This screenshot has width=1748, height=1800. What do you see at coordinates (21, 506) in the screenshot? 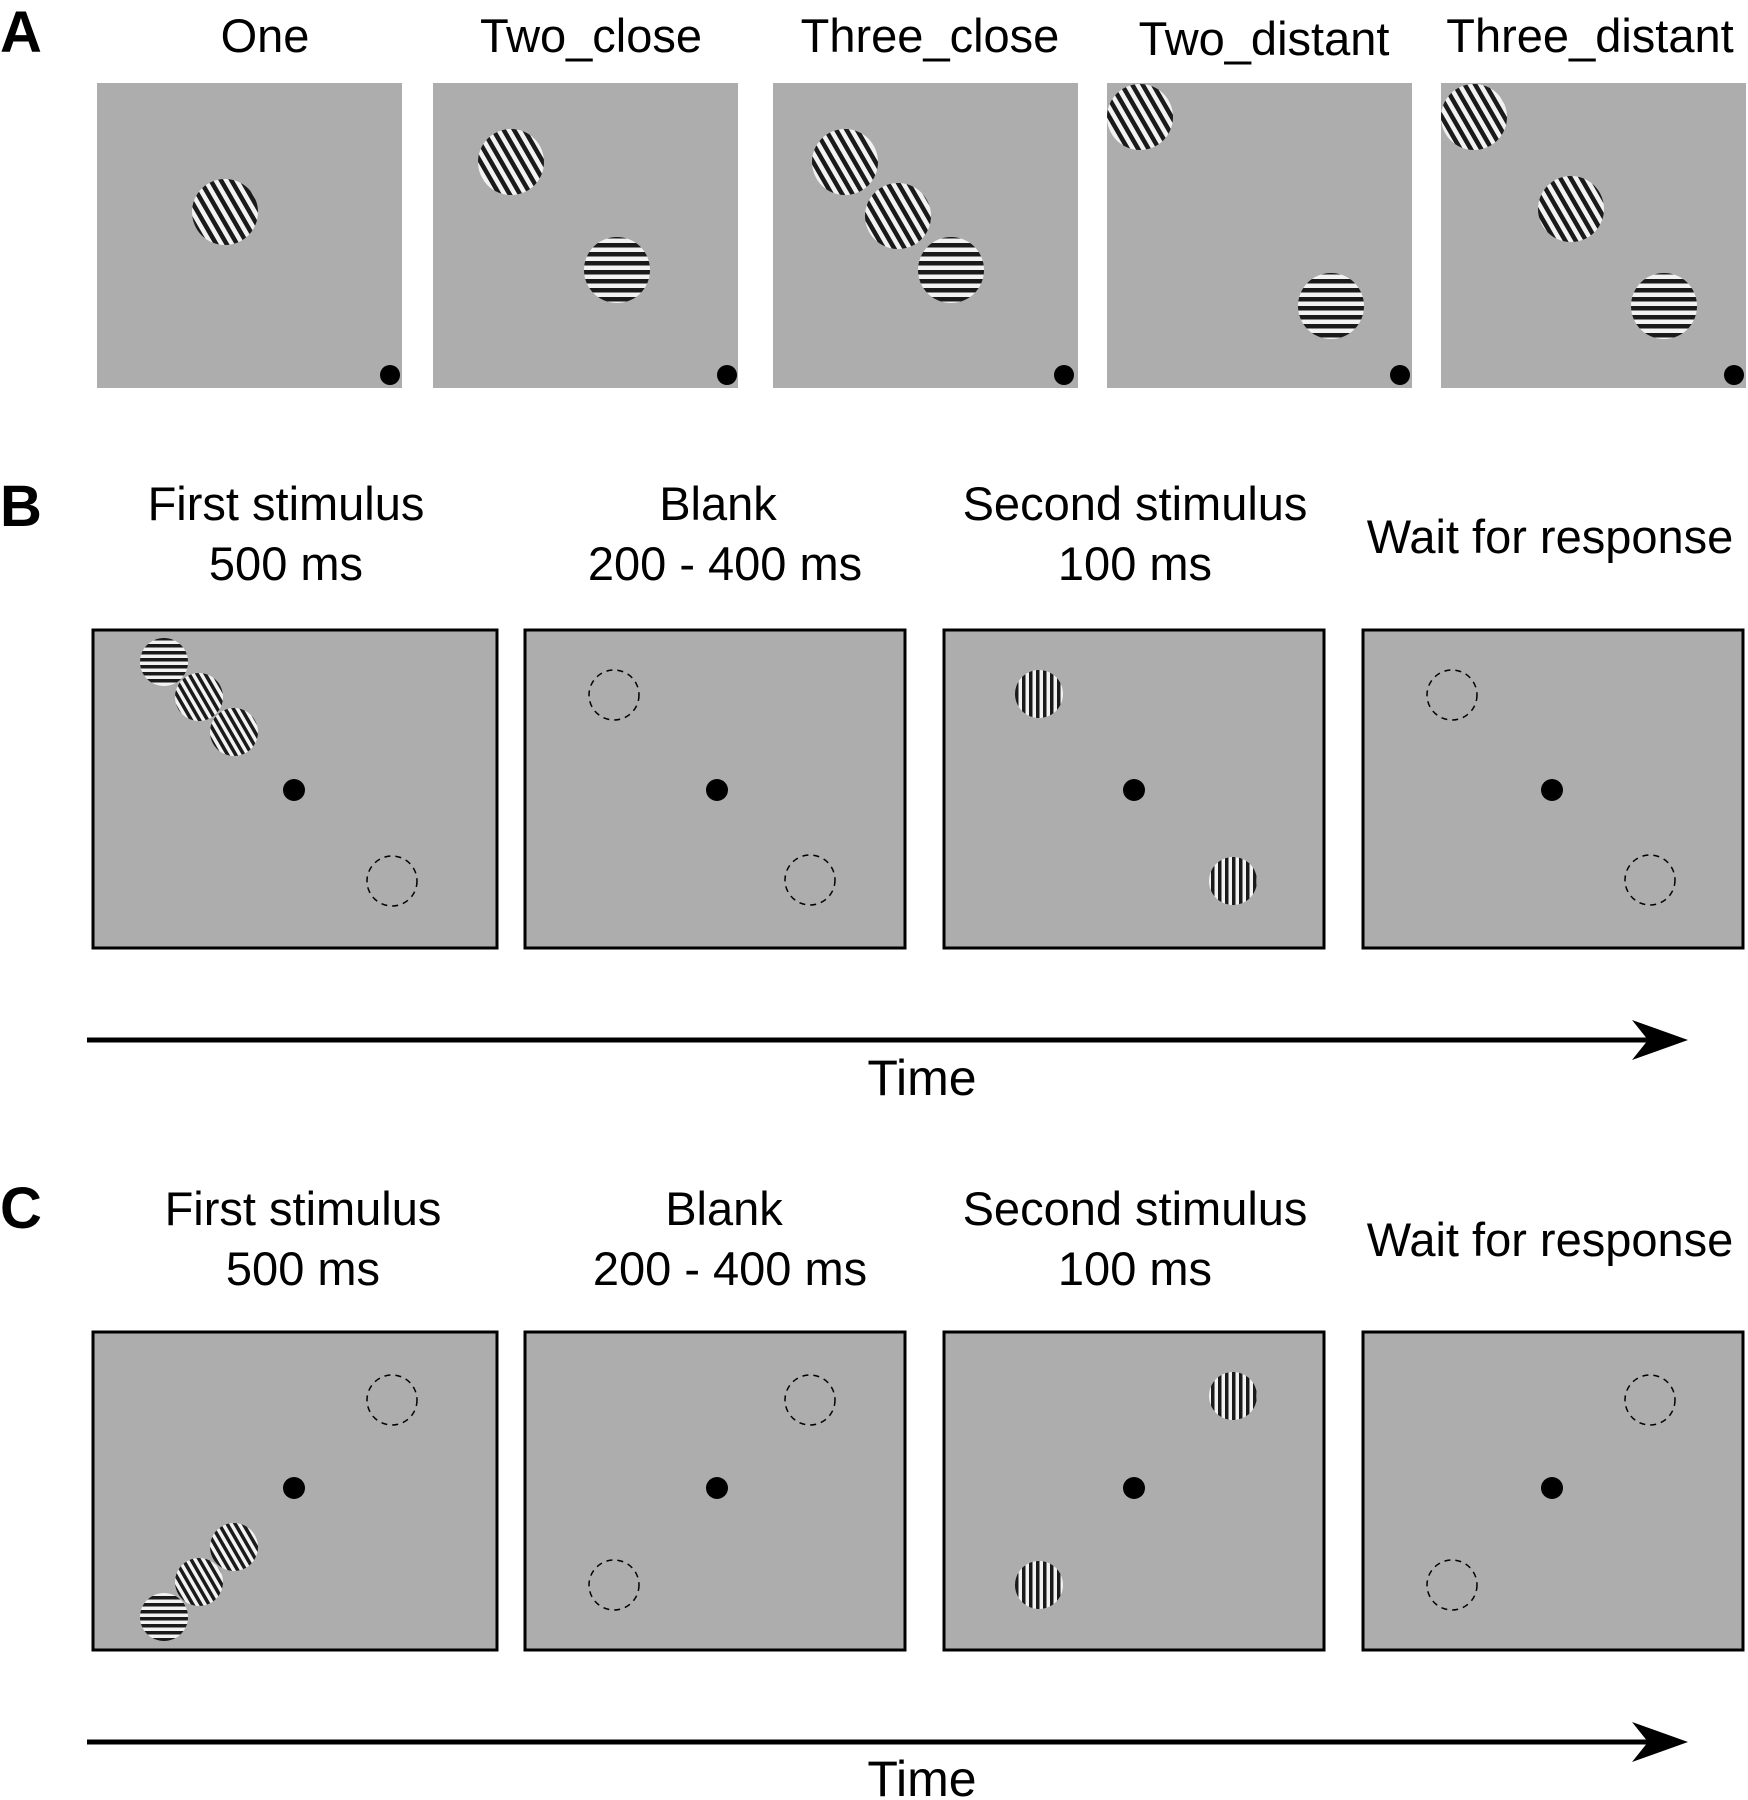
I see `panel-letter-b: B` at bounding box center [21, 506].